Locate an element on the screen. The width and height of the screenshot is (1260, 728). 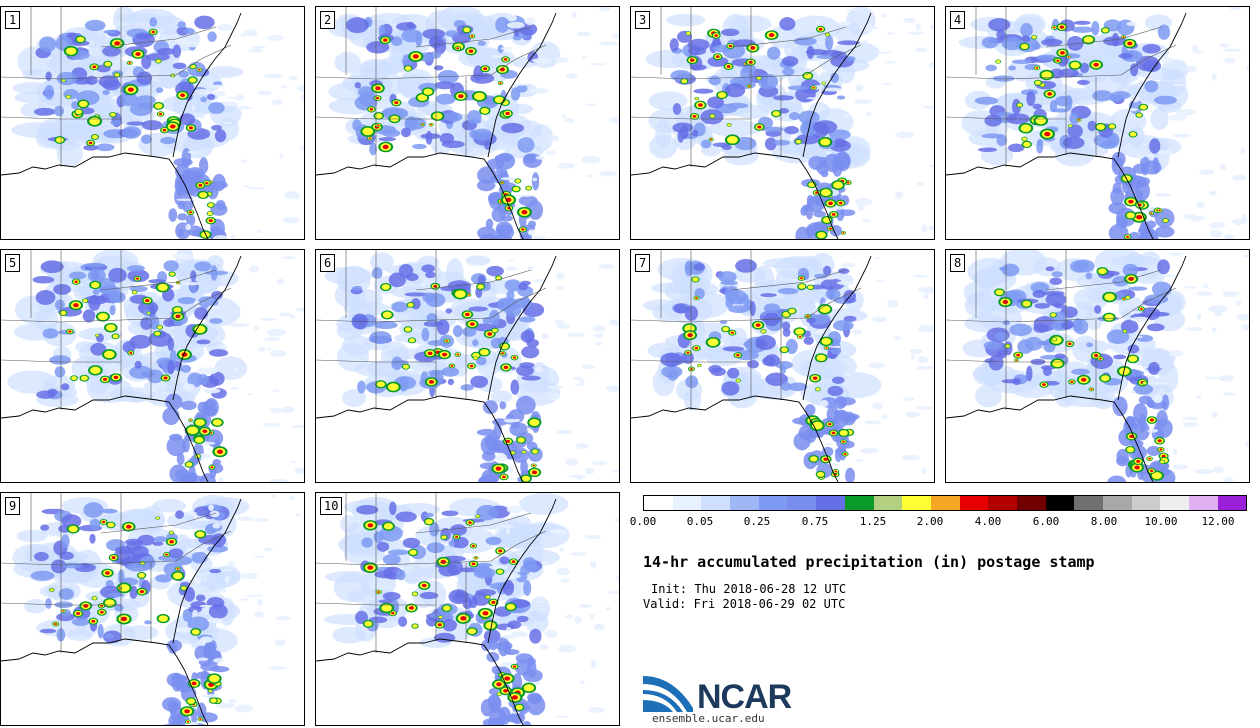
ensemble-member-panel: 2 is located at coordinates (467, 123).